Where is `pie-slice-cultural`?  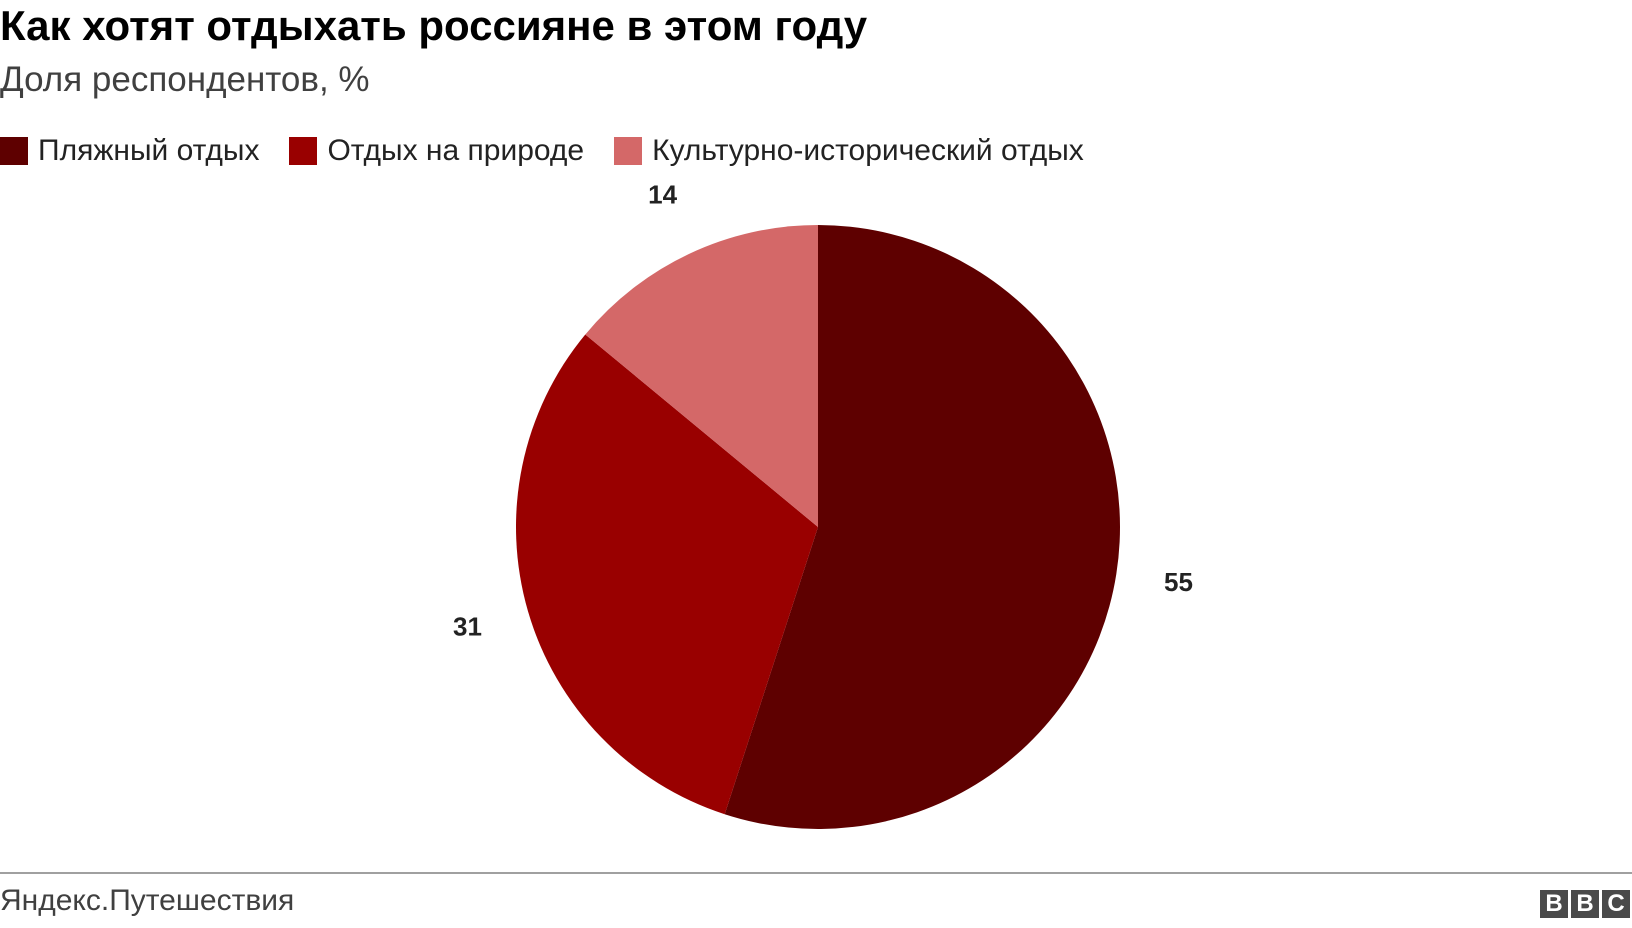 pie-slice-cultural is located at coordinates (701, 376).